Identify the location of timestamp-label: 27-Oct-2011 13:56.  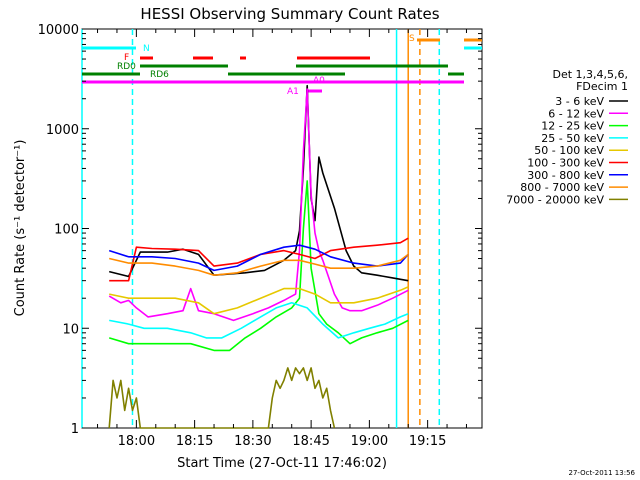
(602, 473).